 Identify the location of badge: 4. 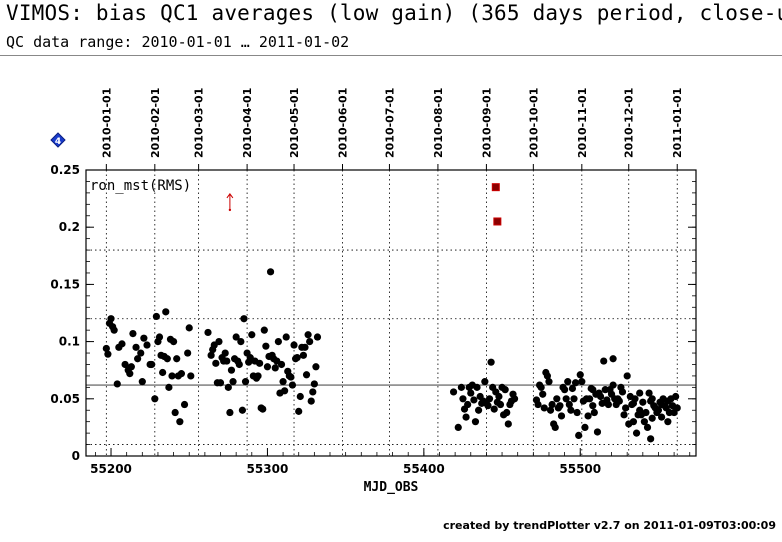
(58, 140).